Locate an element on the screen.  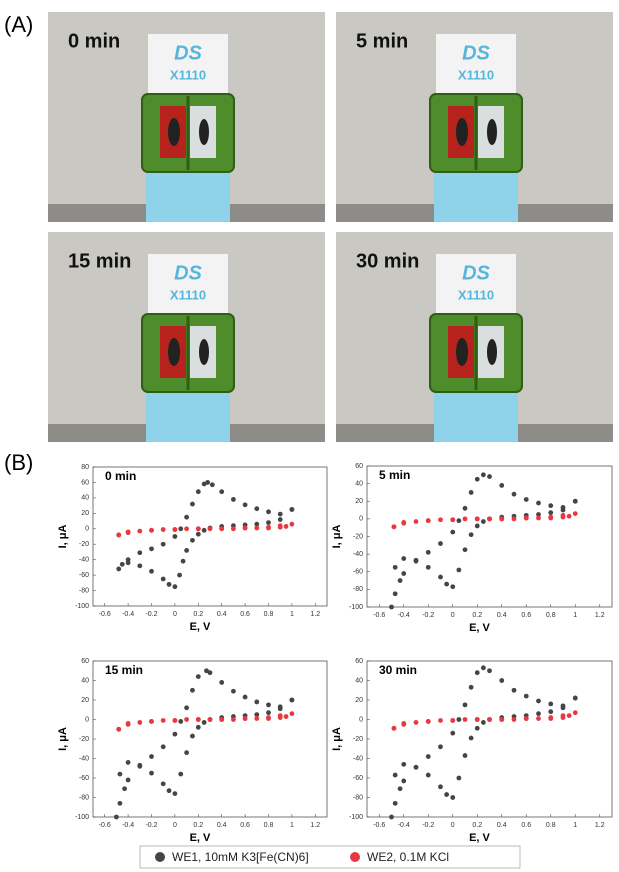
card-text: X1110 is located at coordinates (188, 294).